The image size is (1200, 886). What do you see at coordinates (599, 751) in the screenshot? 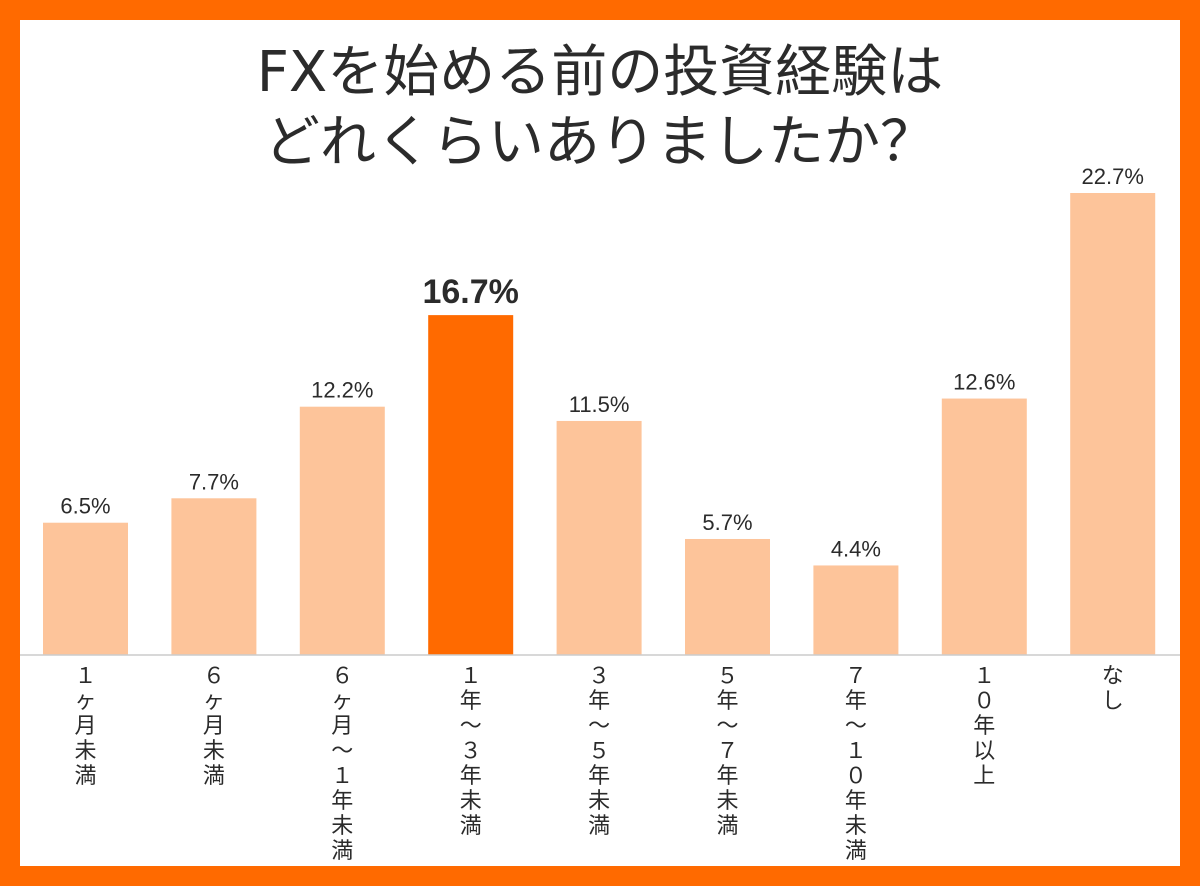
I see `category-label-5: ３年〜５年未満` at bounding box center [599, 751].